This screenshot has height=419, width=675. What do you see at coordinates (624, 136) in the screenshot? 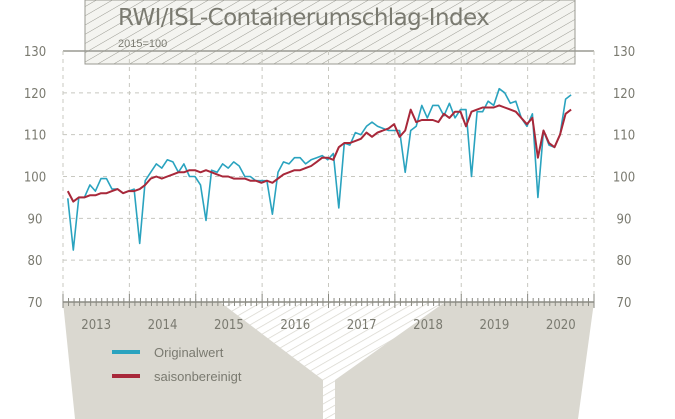
I see `y-tick-right: 110` at bounding box center [624, 136].